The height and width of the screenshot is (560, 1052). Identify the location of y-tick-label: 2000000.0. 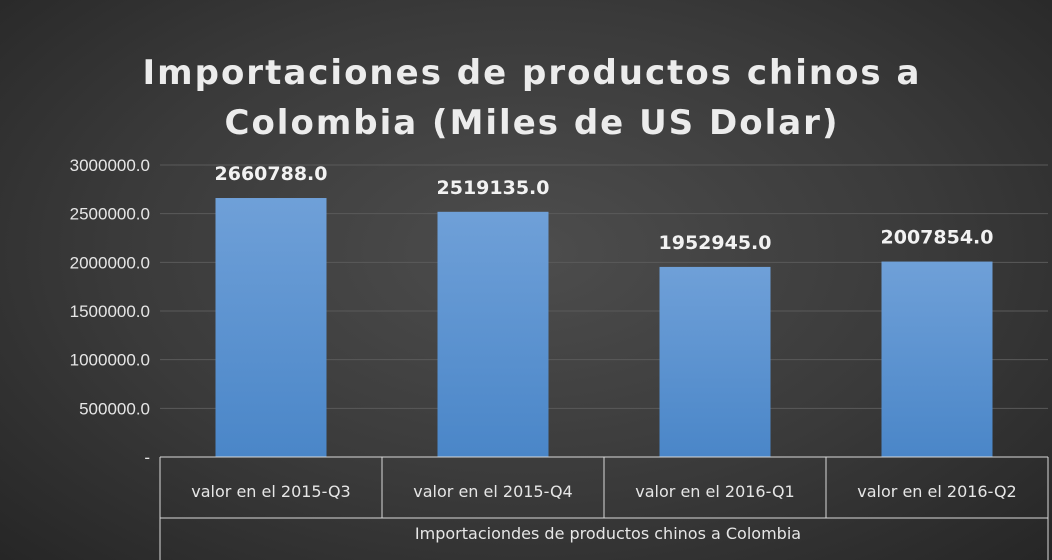
(110, 262).